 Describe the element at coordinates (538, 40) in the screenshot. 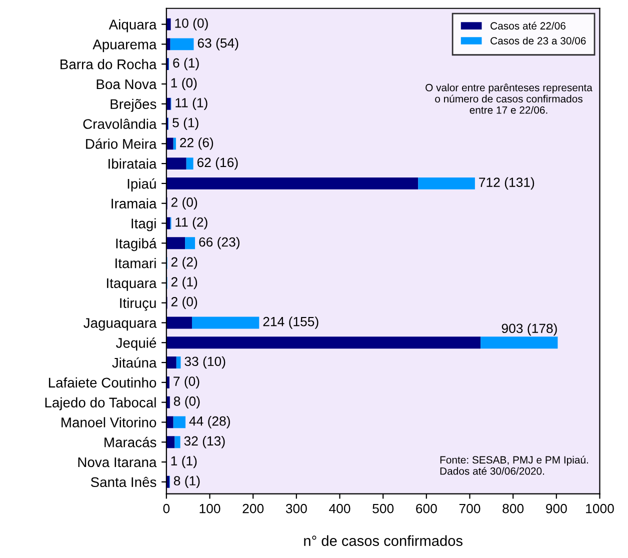

I see `legend-label: Casos de 23 a 30/06` at that location.